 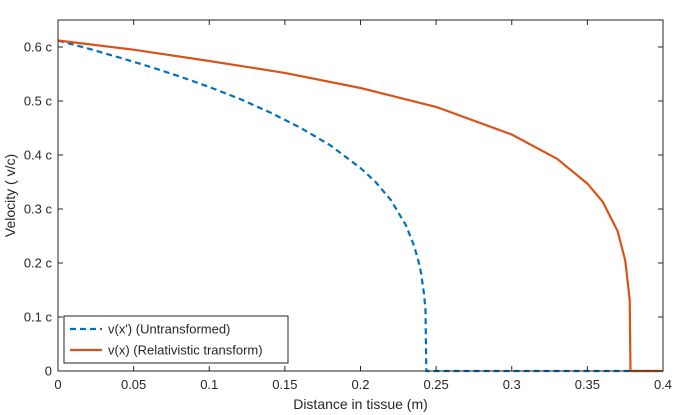 I want to click on x-tick-label: 0.4, so click(x=663, y=384).